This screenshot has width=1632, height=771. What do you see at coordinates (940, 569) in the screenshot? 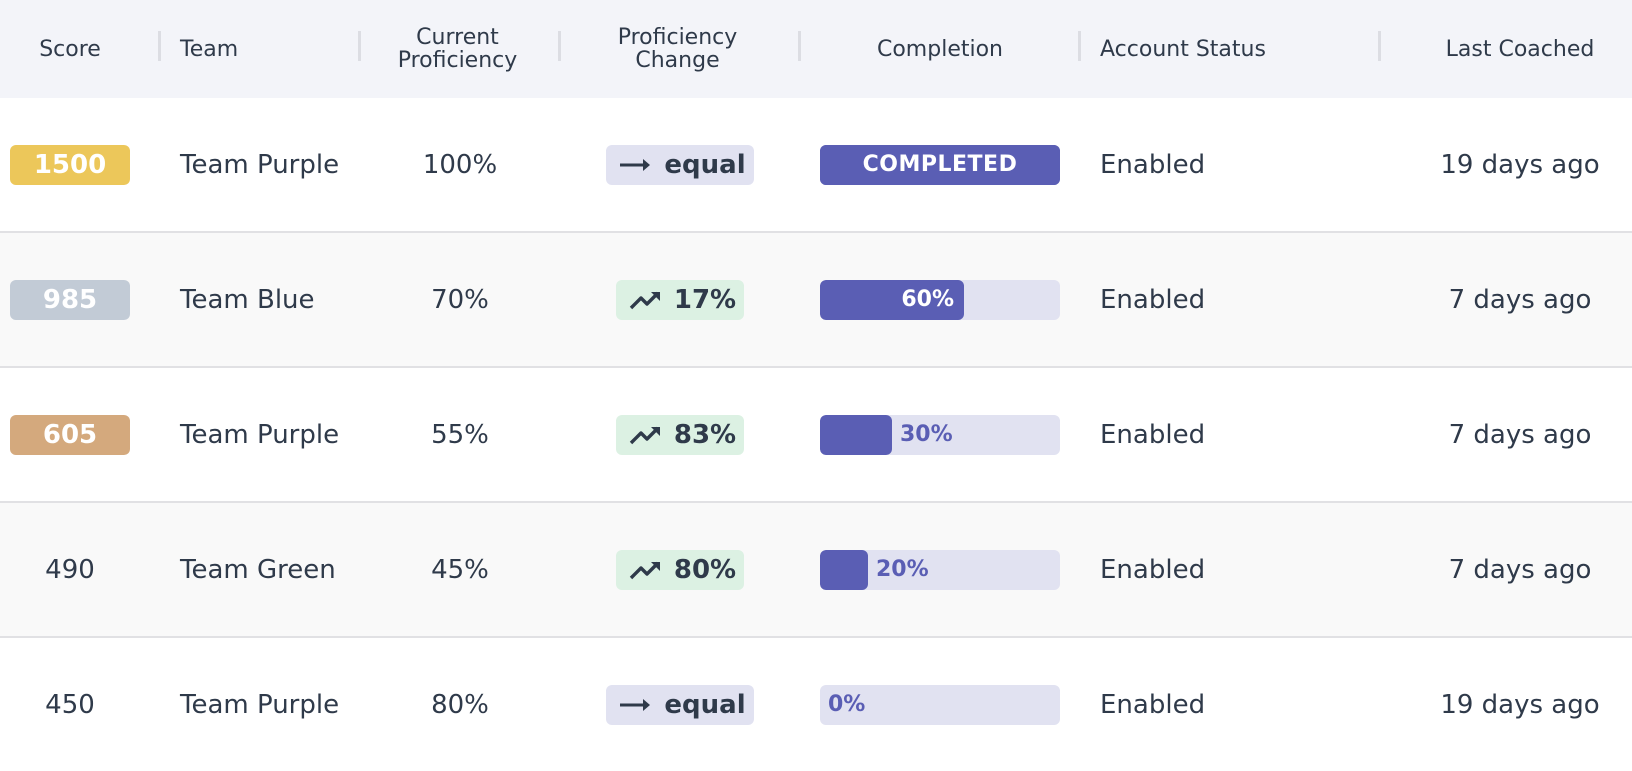
I see `completion-progress-bar: 20%` at bounding box center [940, 569].